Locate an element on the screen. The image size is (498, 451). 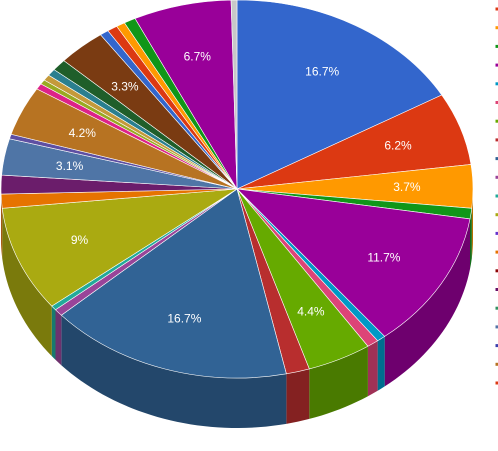
slice-label-17: 4.2% is located at coordinates (83, 133).